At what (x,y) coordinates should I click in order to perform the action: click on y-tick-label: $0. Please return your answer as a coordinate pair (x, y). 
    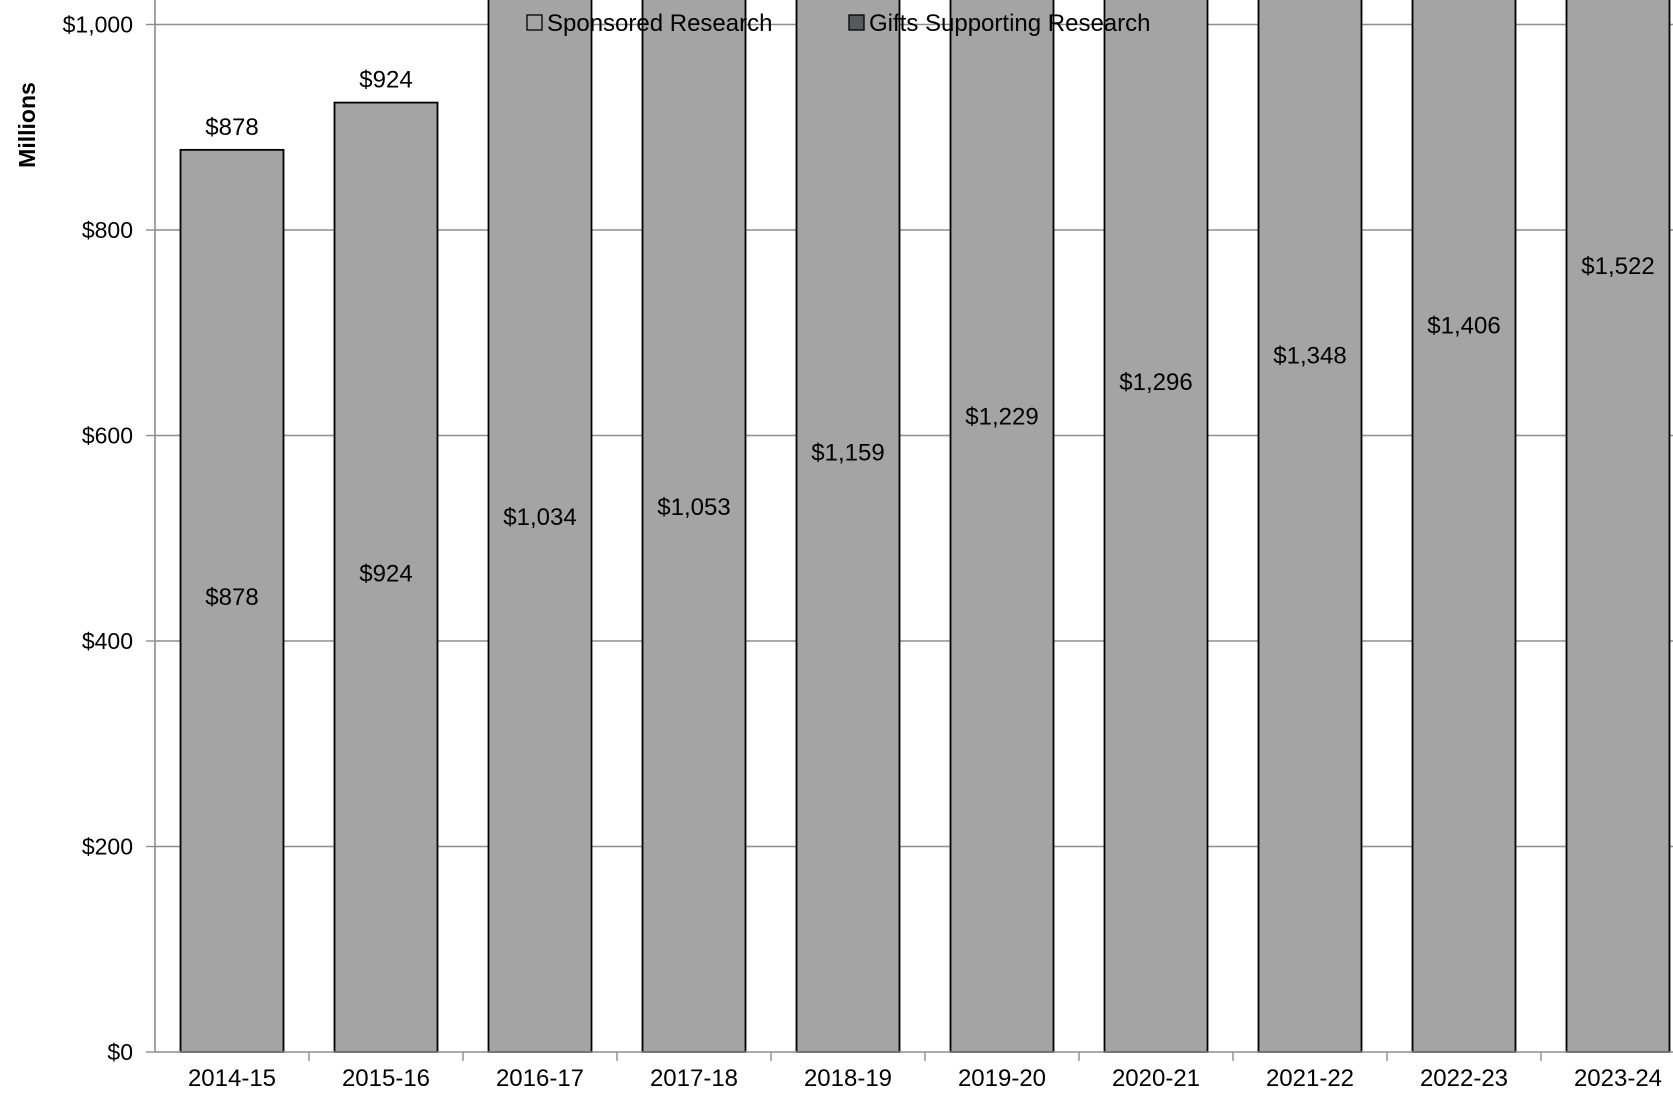
    Looking at the image, I should click on (120, 1052).